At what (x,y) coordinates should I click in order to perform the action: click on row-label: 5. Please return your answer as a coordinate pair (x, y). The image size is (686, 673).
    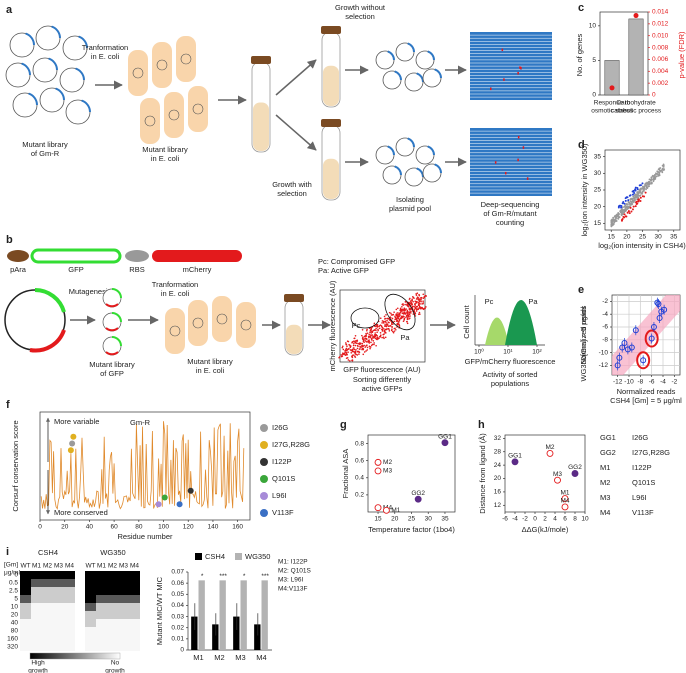
    Looking at the image, I should click on (16, 599).